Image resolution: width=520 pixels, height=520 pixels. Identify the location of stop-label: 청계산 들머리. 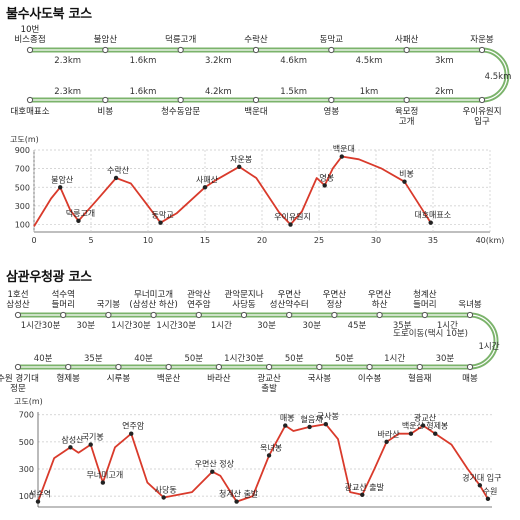
(425, 299).